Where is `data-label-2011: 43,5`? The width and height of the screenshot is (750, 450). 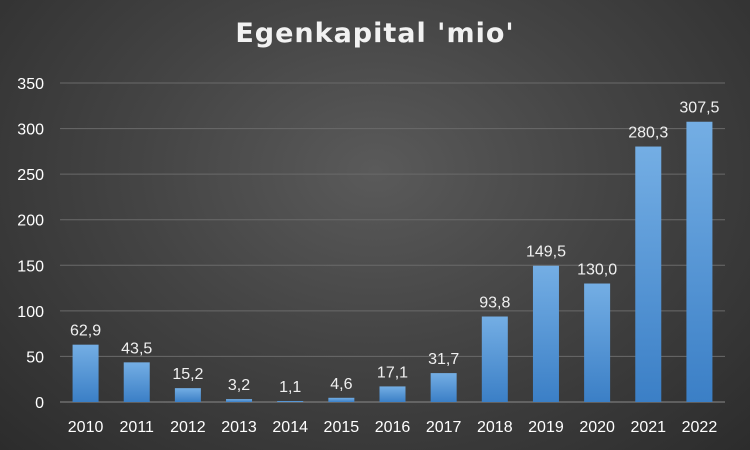 data-label-2011: 43,5 is located at coordinates (136, 348).